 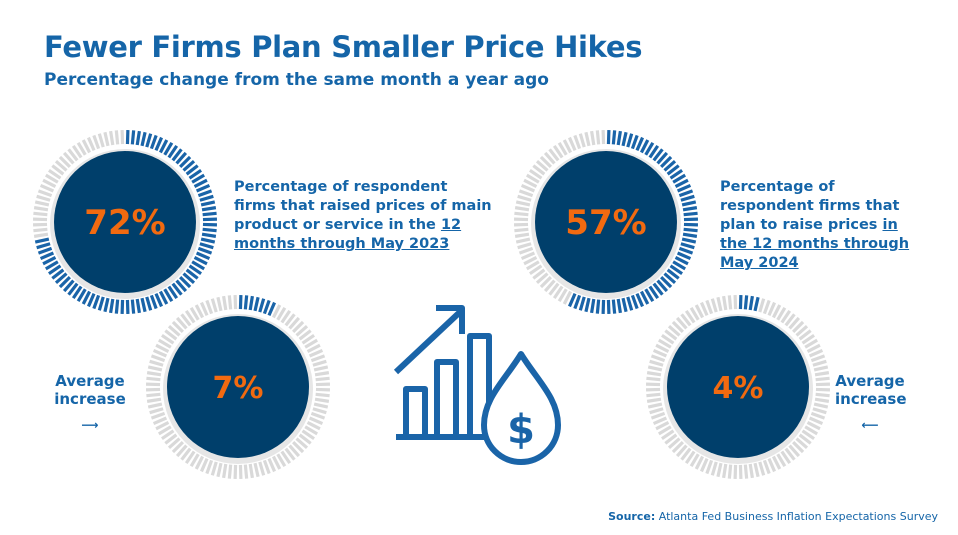 I want to click on description-link: 12 months through May 2023, so click(x=348, y=234).